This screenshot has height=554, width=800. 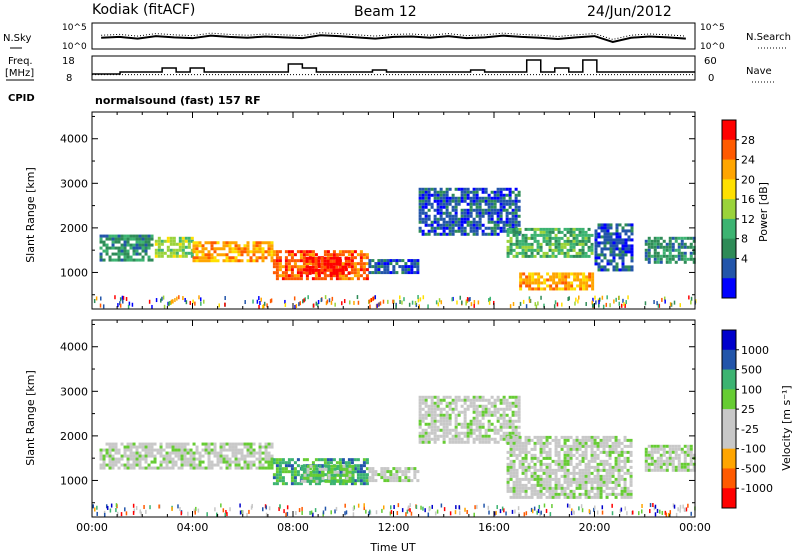 What do you see at coordinates (729, 209) in the screenshot?
I see `colorbar-swatch` at bounding box center [729, 209].